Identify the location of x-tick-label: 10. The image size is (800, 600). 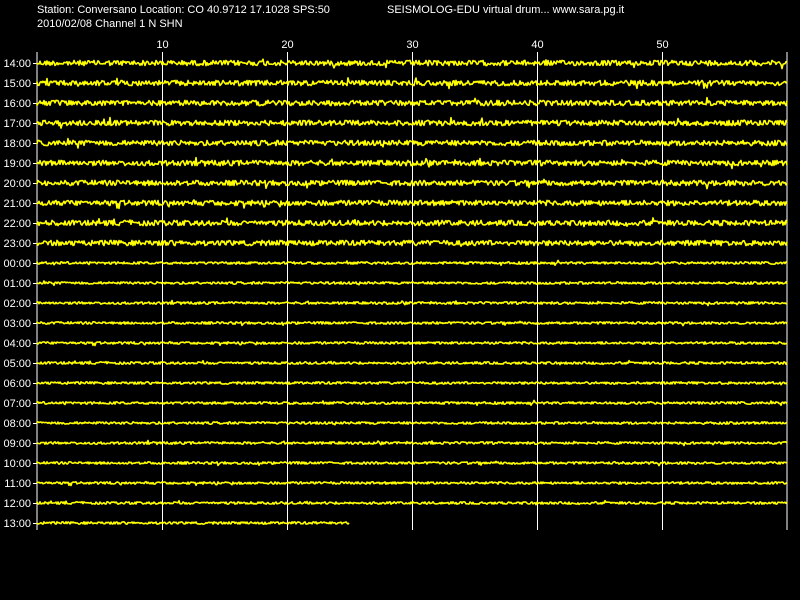
(162, 45).